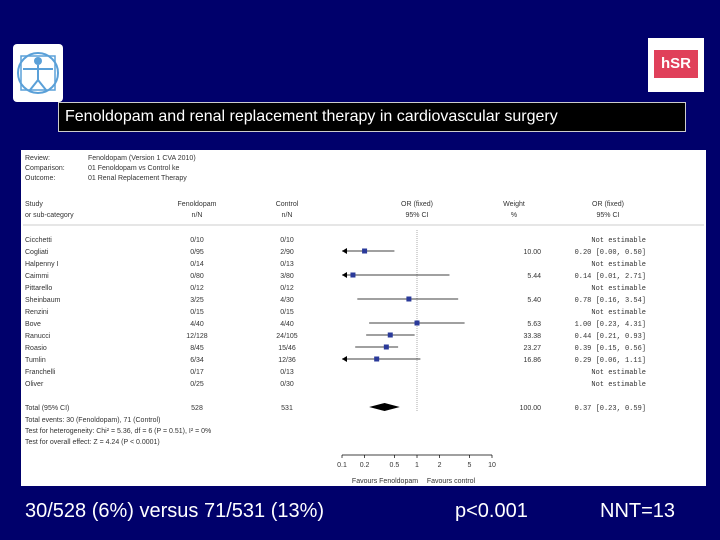  I want to click on study-ctl: 2/90, so click(287, 252).